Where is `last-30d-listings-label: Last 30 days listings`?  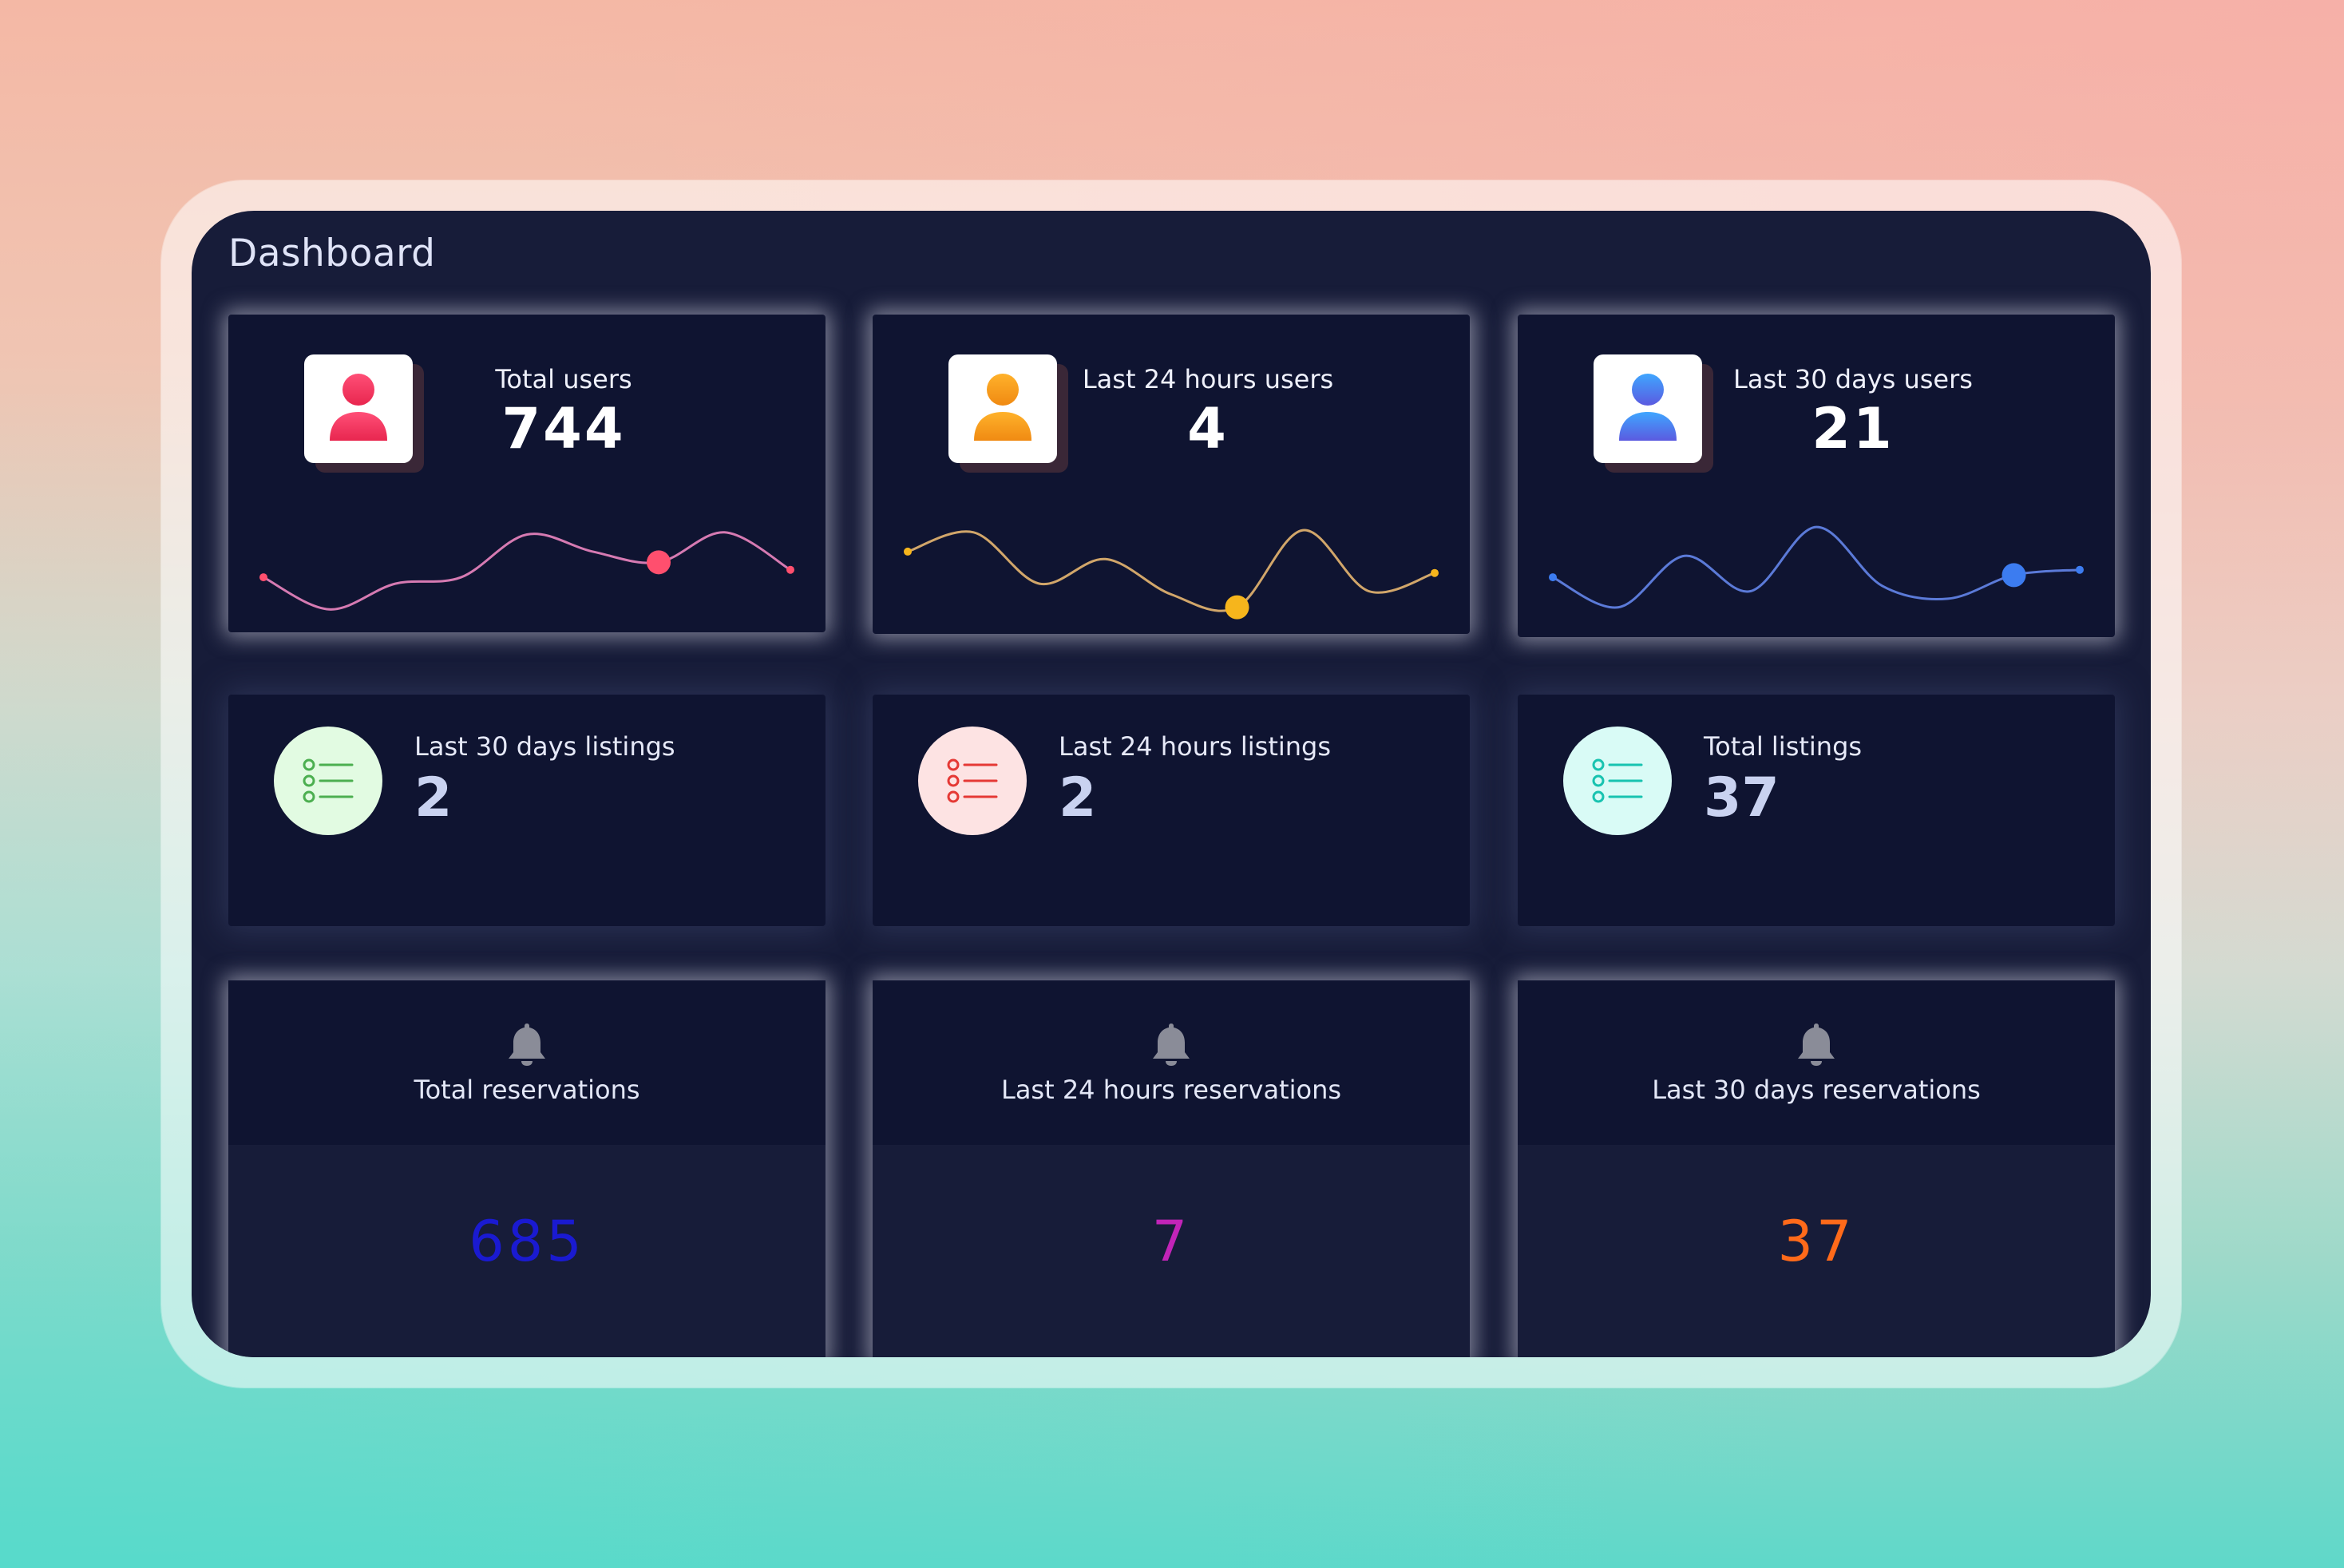
last-30d-listings-label: Last 30 days listings is located at coordinates (544, 747).